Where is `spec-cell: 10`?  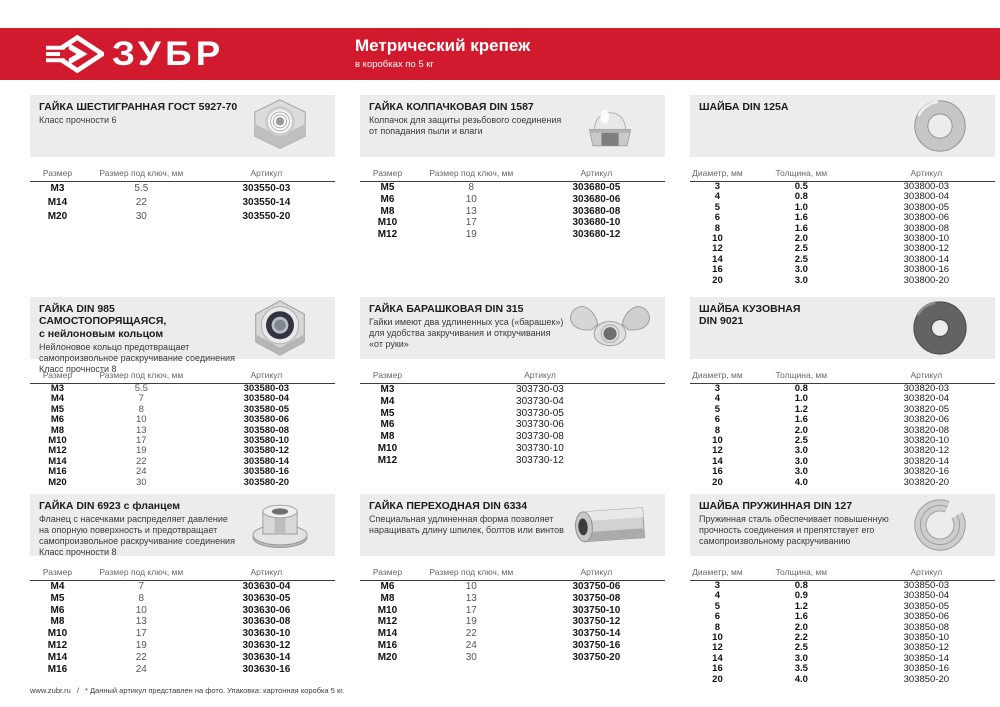
spec-cell: 10 is located at coordinates (717, 441).